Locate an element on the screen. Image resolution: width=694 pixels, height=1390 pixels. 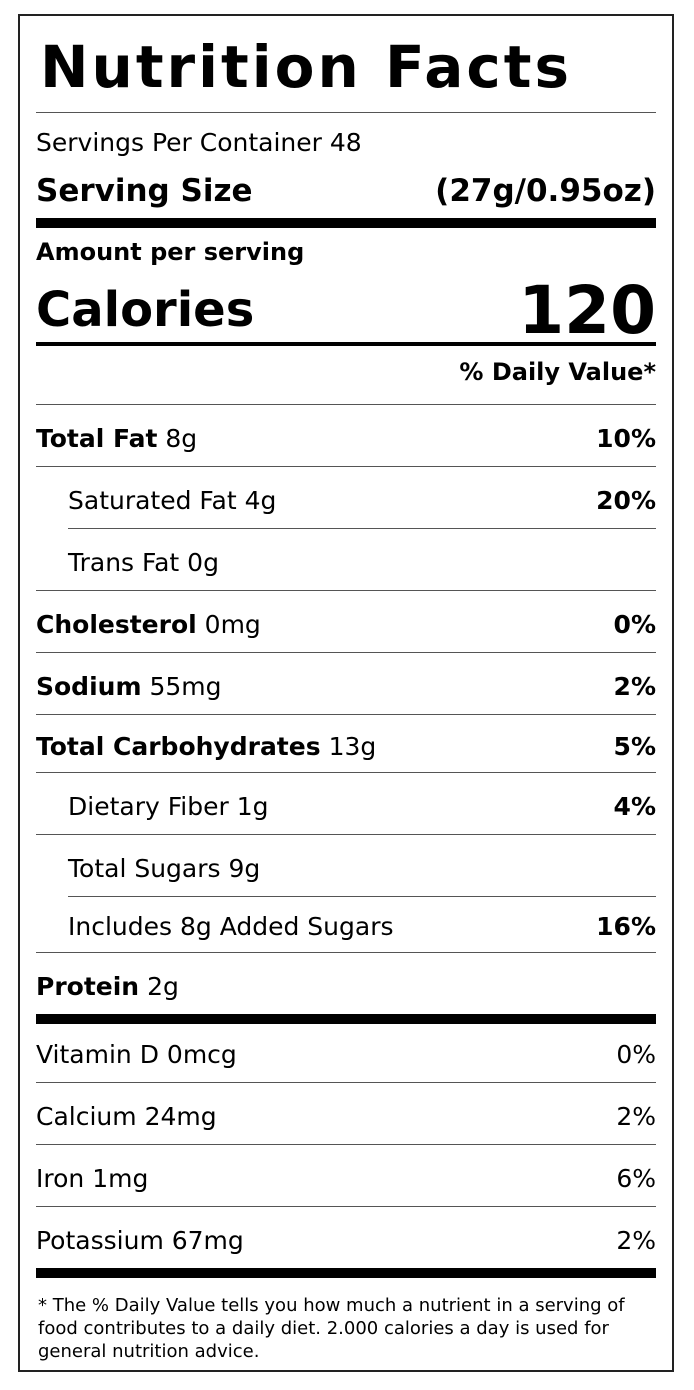
vitamin-name: Iron is located at coordinates (60, 1178).